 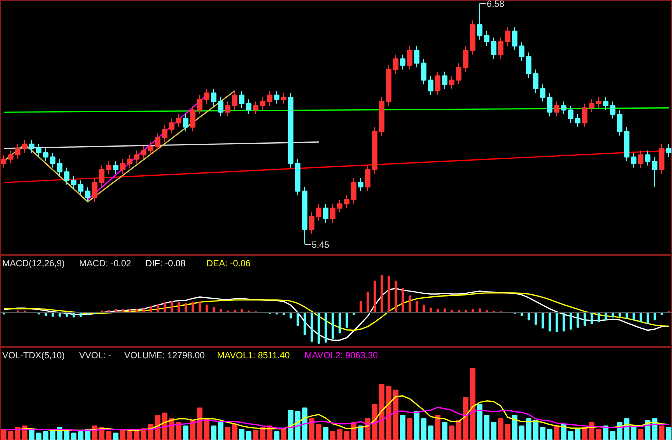 What do you see at coordinates (253, 355) in the screenshot?
I see `text: MAVOL1: 8511.40` at bounding box center [253, 355].